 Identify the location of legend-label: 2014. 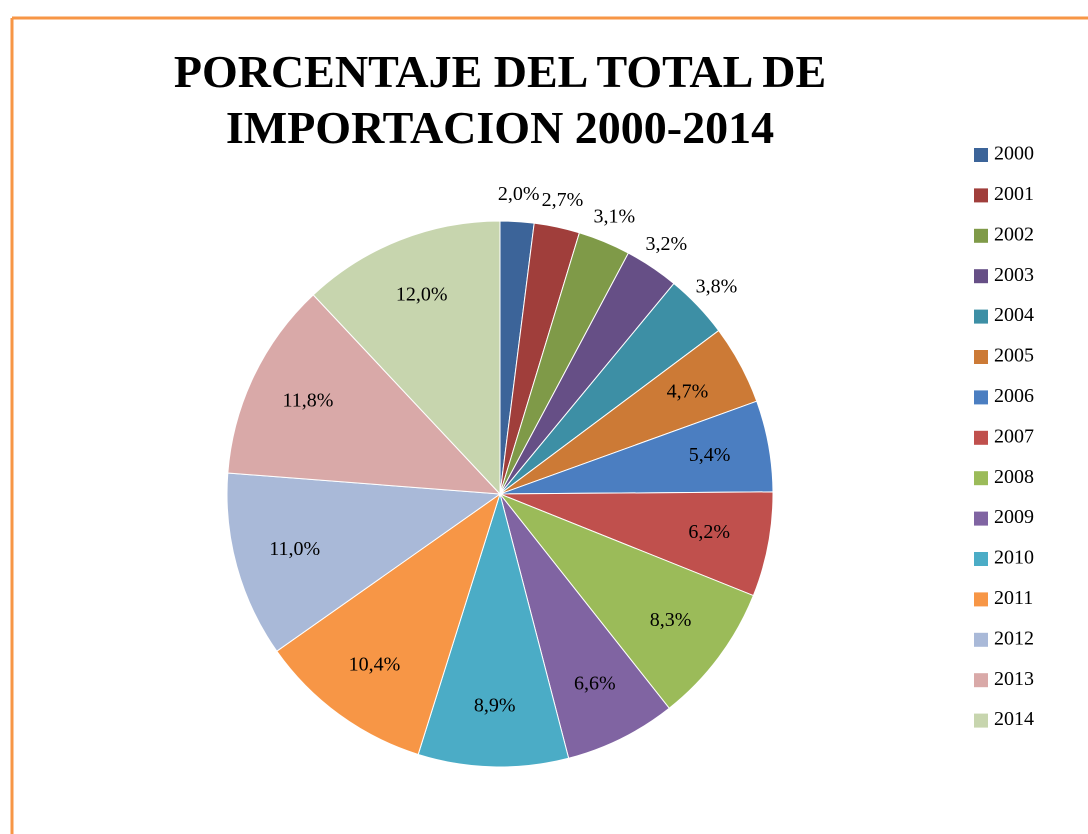
(1014, 719).